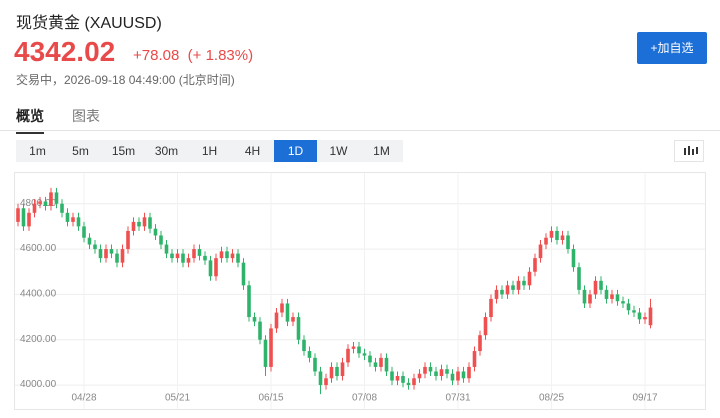 The height and width of the screenshot is (418, 720). Describe the element at coordinates (86, 116) in the screenshot. I see `tab: 图表` at that location.